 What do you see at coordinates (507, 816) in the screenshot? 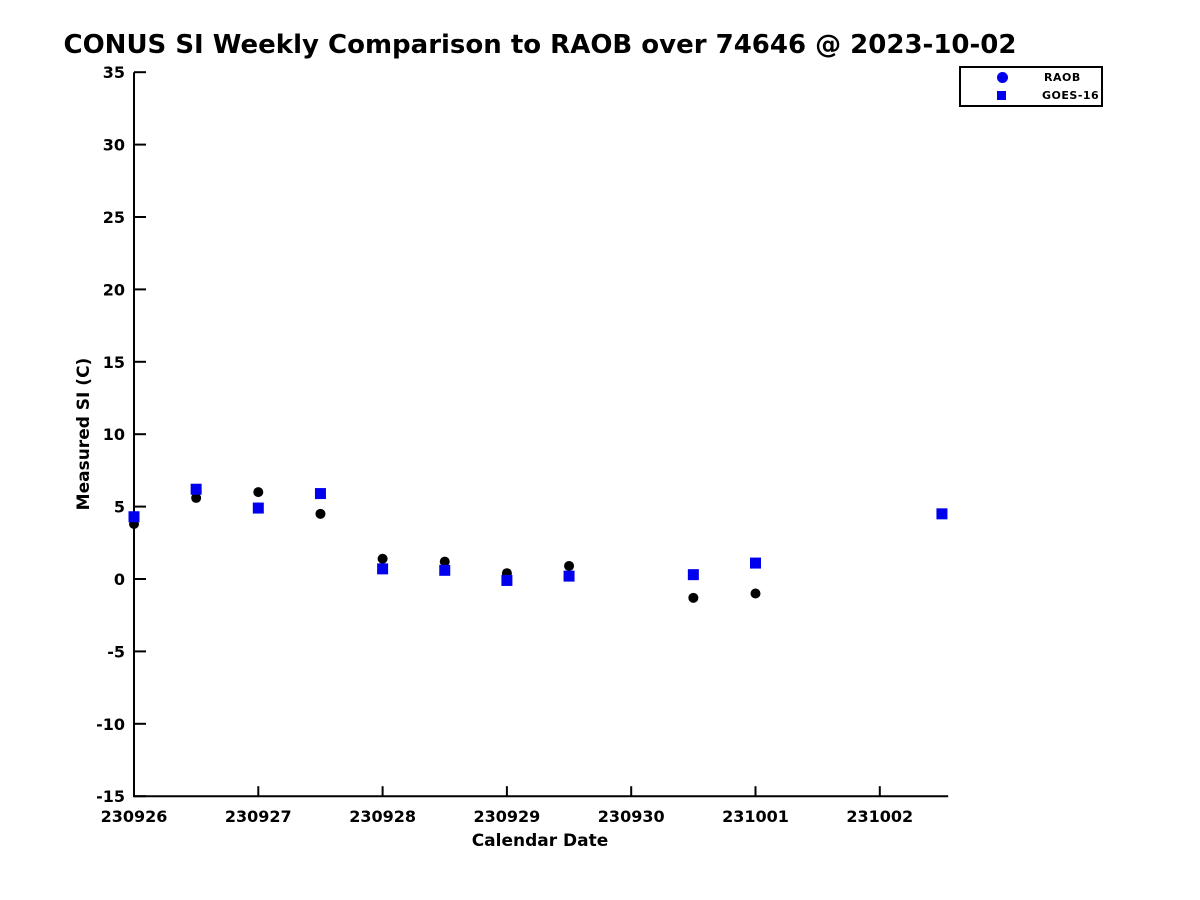
I see `x-tick-label: 230929` at bounding box center [507, 816].